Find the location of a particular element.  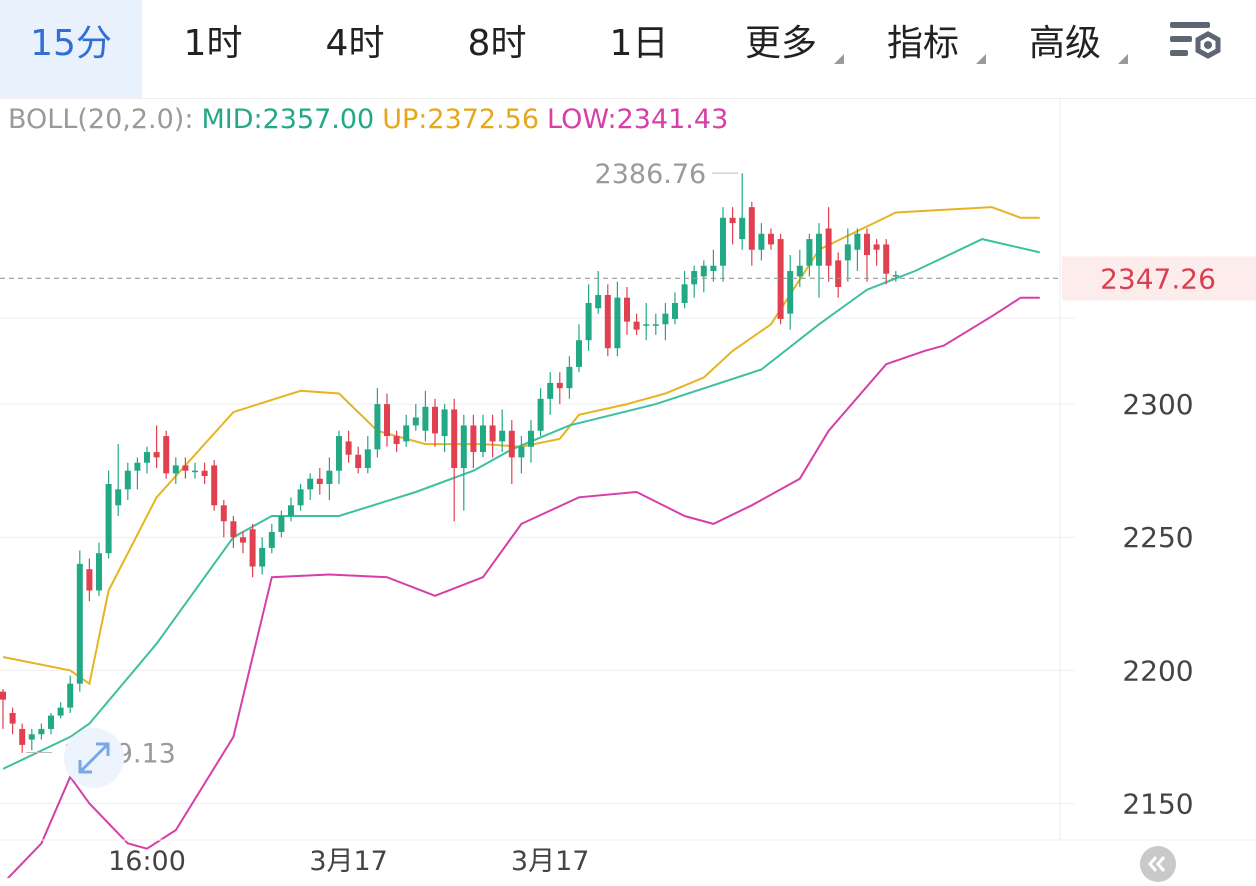

boll-legend-up: UP:2372.56 is located at coordinates (461, 119).